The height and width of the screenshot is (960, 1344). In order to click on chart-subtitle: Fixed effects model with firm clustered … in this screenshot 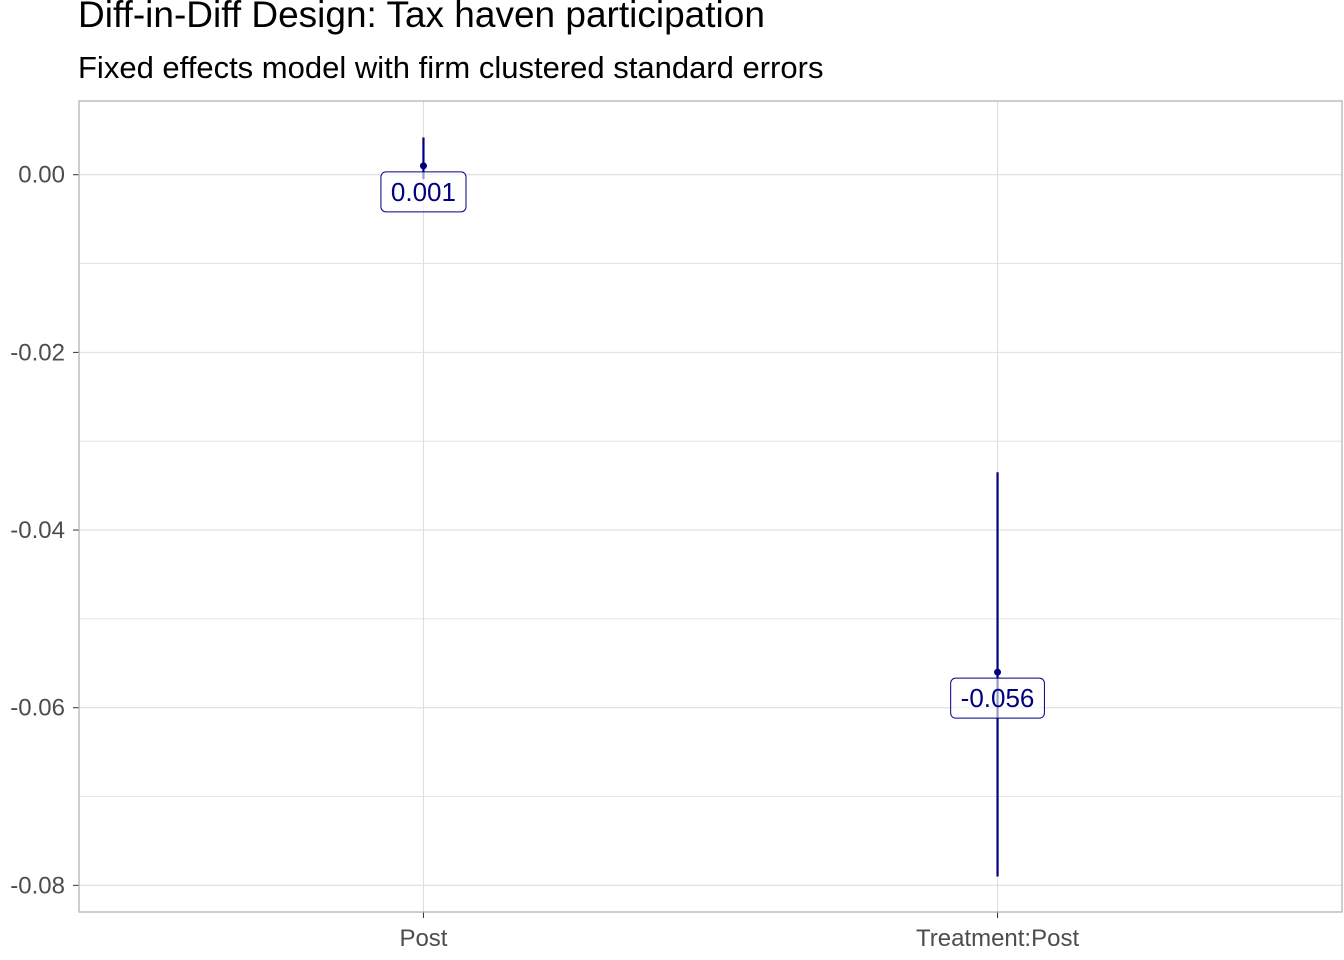, I will do `click(451, 67)`.